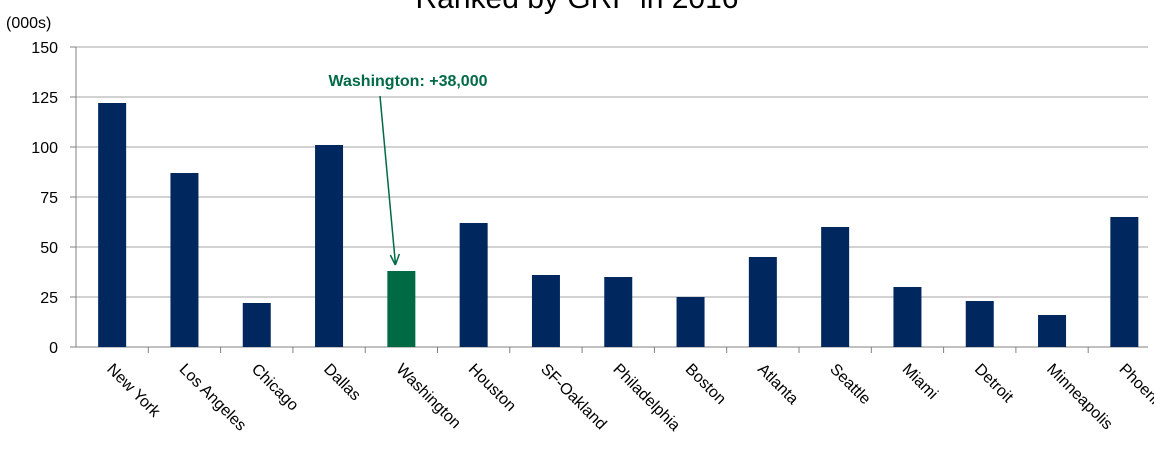 The width and height of the screenshot is (1154, 458). What do you see at coordinates (573, 397) in the screenshot?
I see `x-tick-label: SF-Oakland` at bounding box center [573, 397].